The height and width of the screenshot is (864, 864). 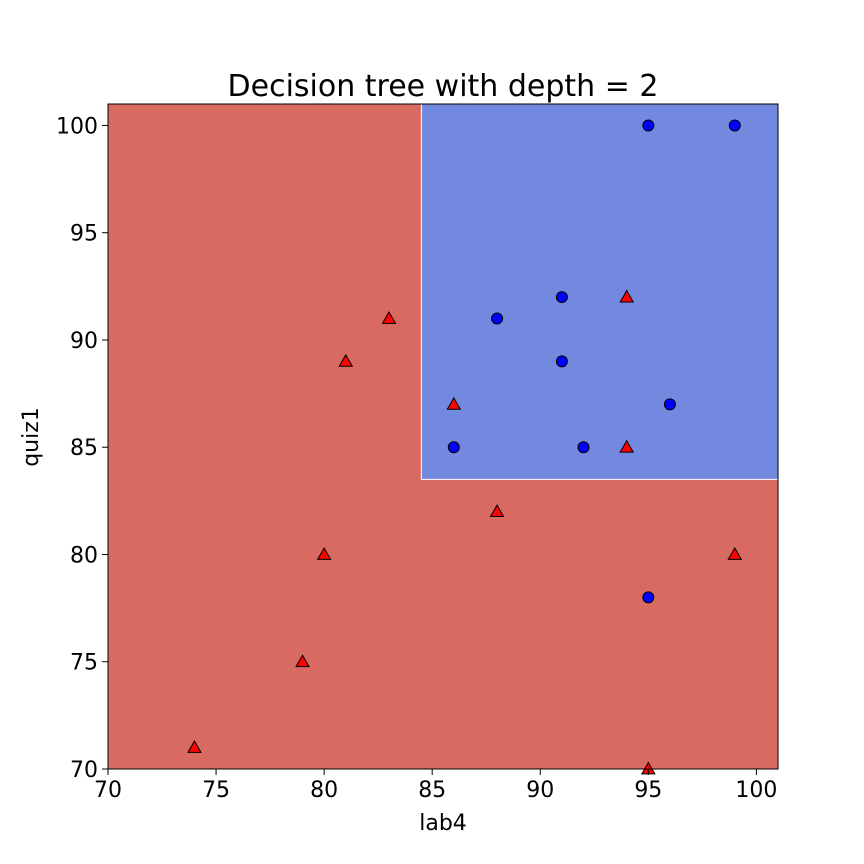 I want to click on y-tick-label: 100, so click(x=77, y=126).